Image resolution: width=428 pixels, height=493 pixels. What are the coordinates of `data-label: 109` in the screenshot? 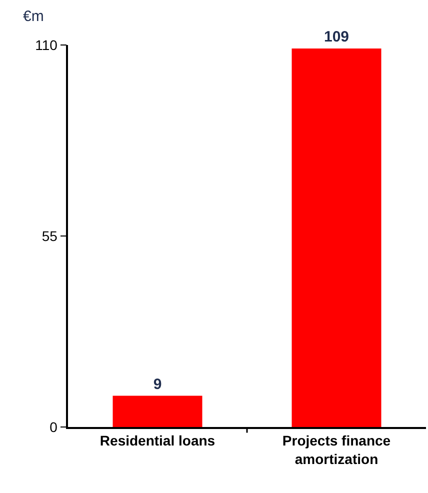 It's located at (337, 37).